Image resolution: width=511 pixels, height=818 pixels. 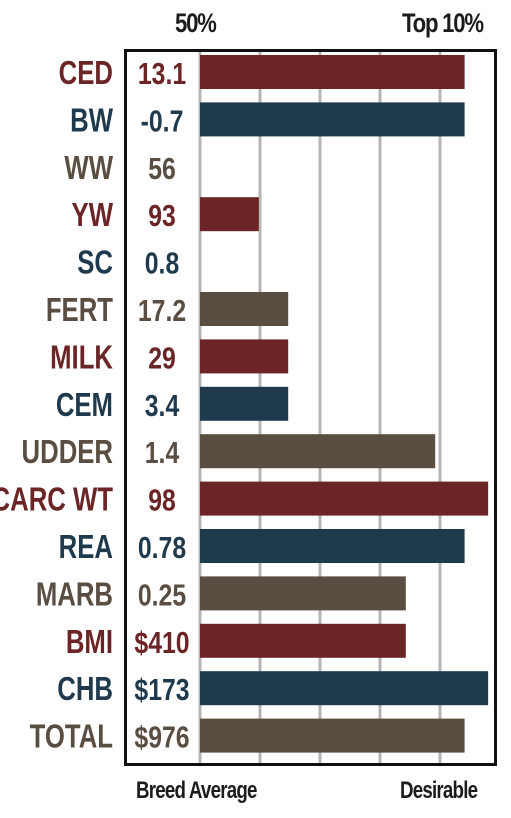 What do you see at coordinates (162, 358) in the screenshot?
I see `value-label-milk: 29` at bounding box center [162, 358].